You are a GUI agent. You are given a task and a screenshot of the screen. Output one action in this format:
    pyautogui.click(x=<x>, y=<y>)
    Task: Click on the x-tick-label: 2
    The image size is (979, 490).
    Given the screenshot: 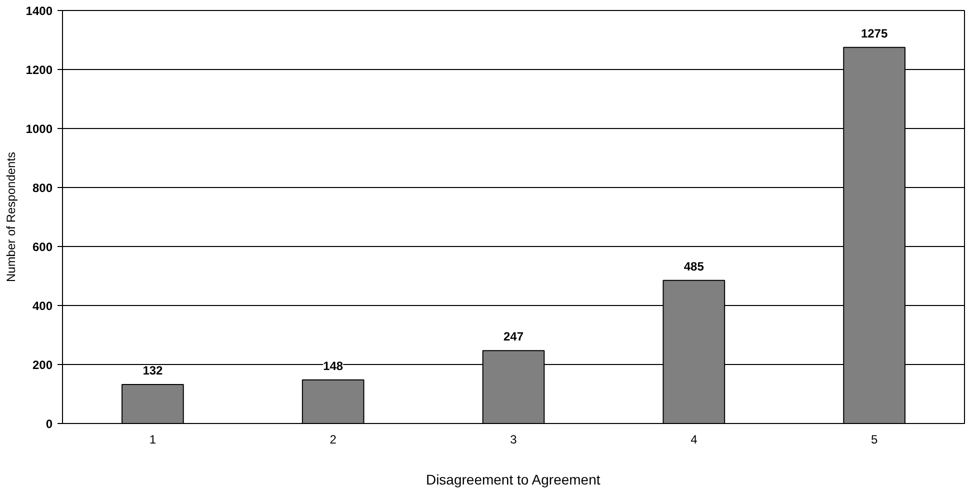 What is the action you would take?
    pyautogui.click(x=333, y=439)
    